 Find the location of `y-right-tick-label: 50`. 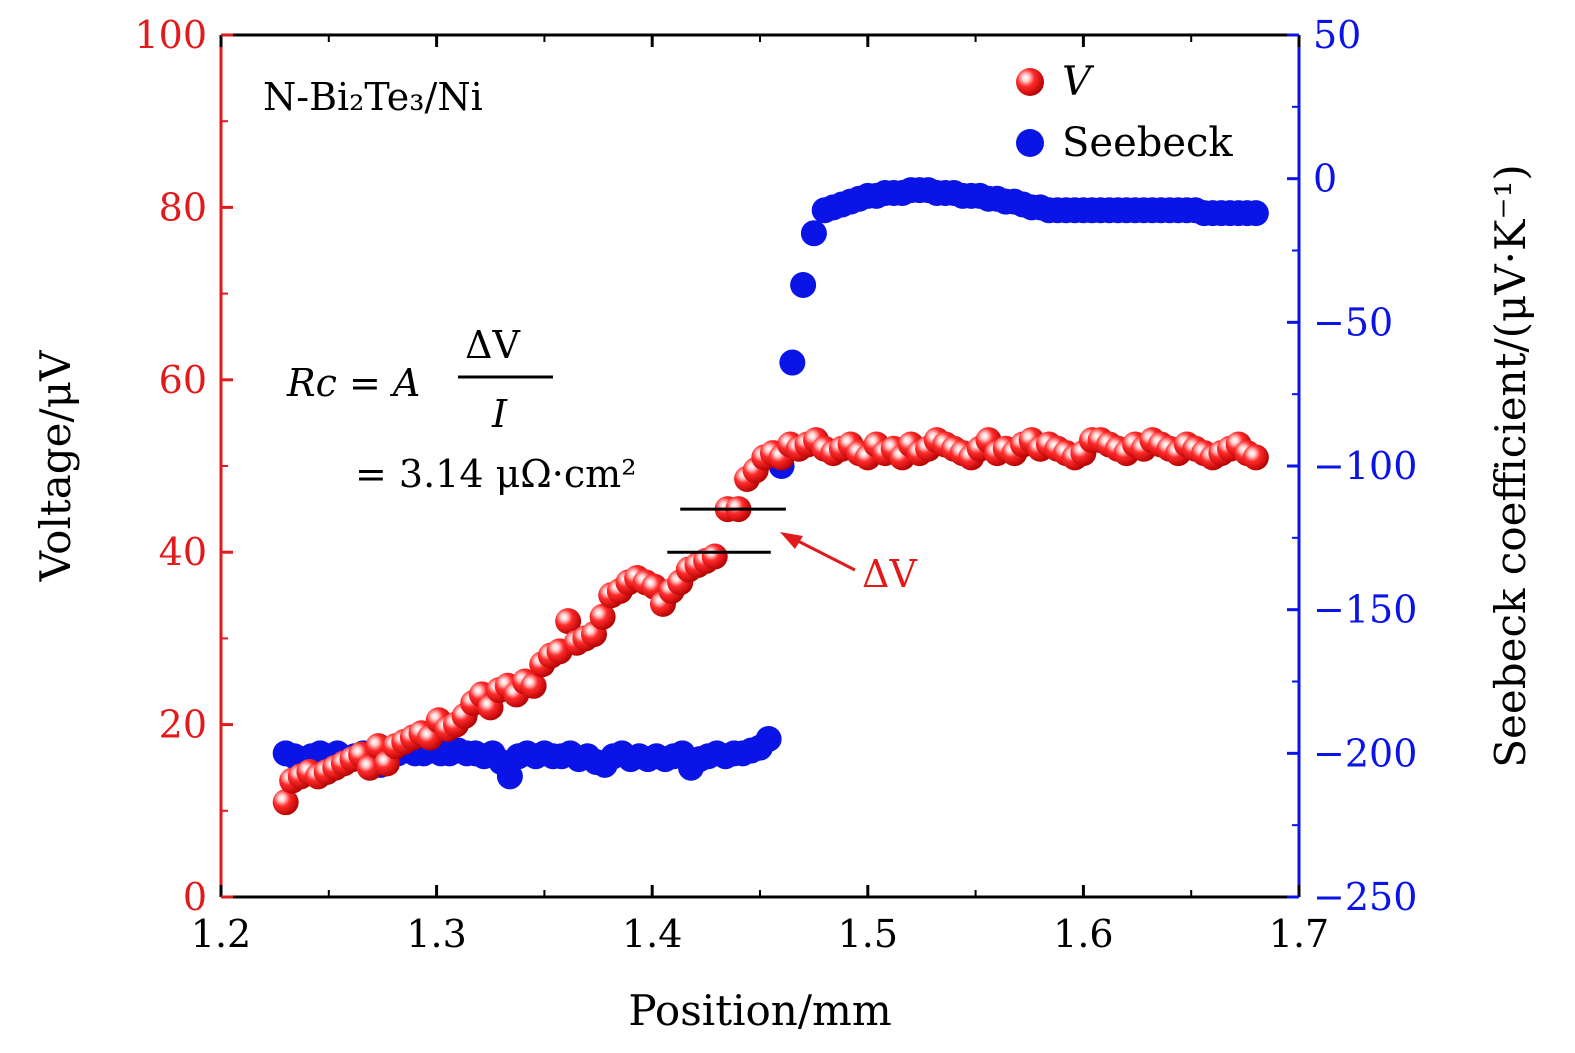

y-right-tick-label: 50 is located at coordinates (1337, 35).